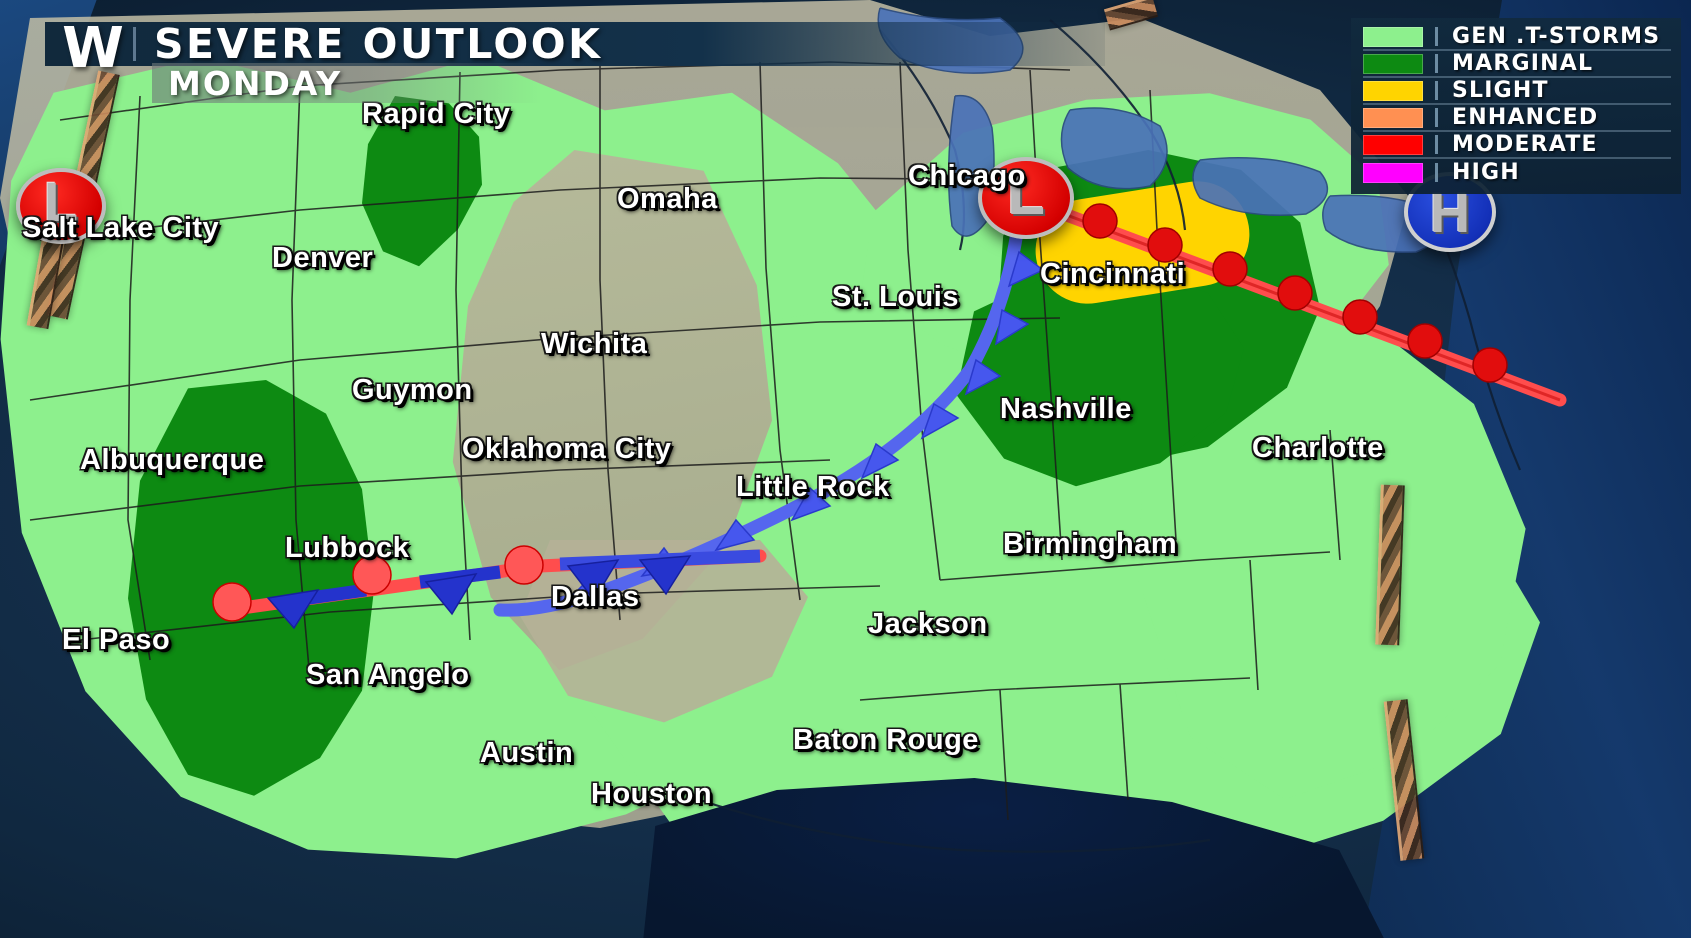  Describe the element at coordinates (255, 83) in the screenshot. I see `page-subtitle: MONDAY` at that location.